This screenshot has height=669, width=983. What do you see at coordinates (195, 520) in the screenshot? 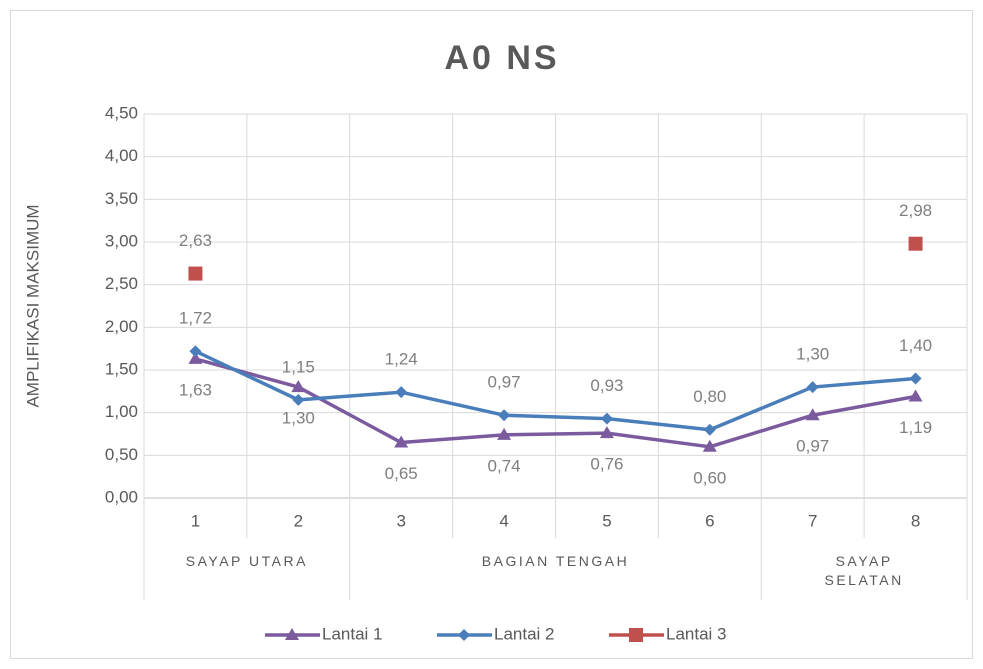
I see `x-tick-label: 1` at bounding box center [195, 520].